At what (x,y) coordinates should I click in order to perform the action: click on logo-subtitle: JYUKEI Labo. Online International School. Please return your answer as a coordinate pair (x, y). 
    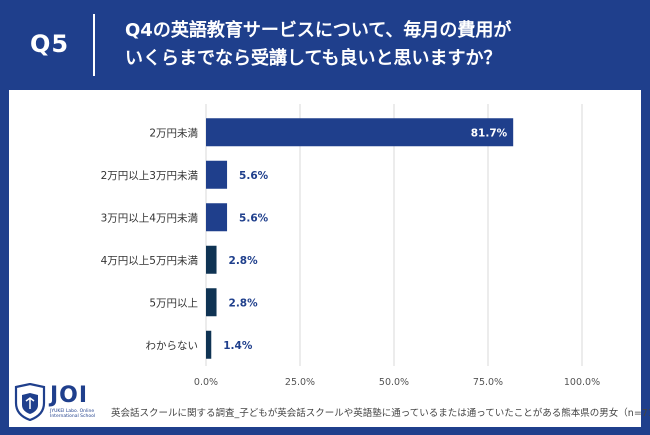
    Looking at the image, I should click on (73, 414).